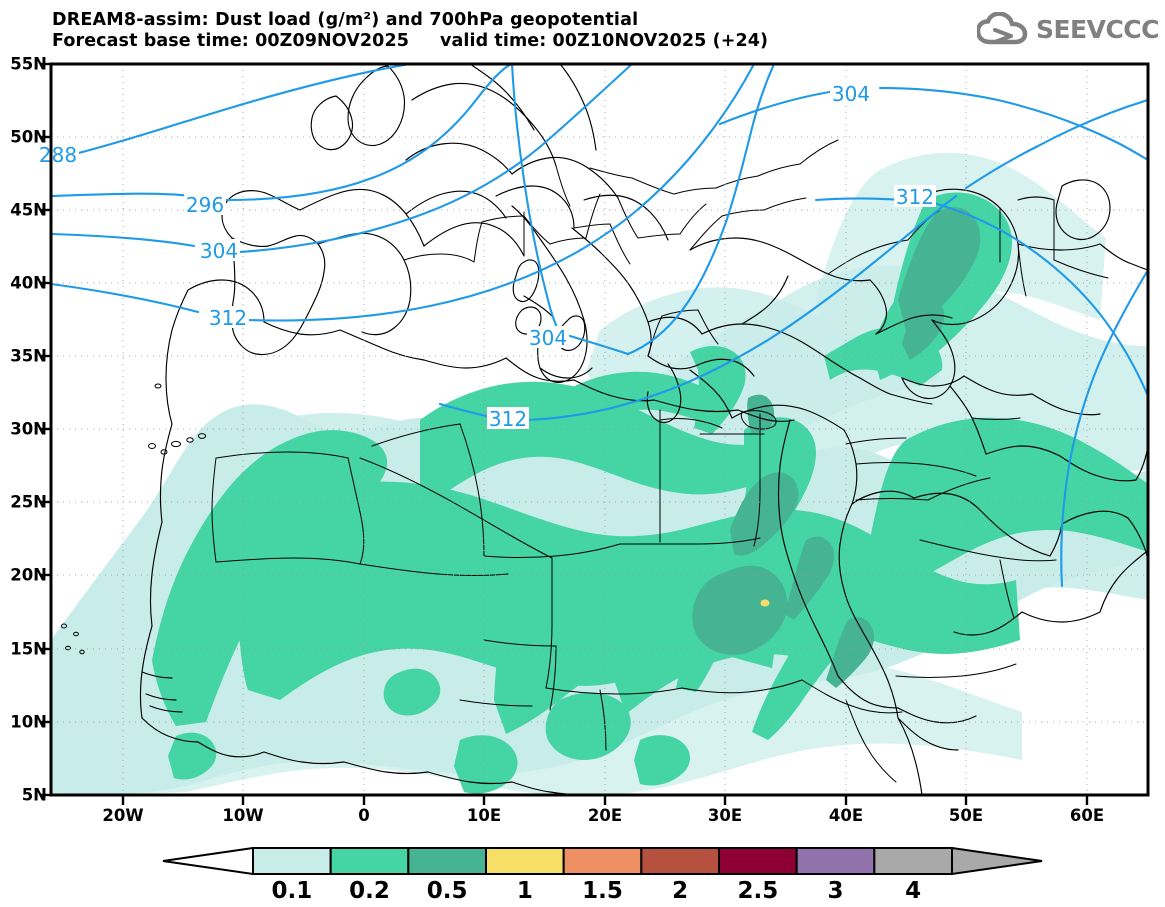 The height and width of the screenshot is (907, 1165). What do you see at coordinates (913, 891) in the screenshot?
I see `colorbar-tick-4: 4` at bounding box center [913, 891].